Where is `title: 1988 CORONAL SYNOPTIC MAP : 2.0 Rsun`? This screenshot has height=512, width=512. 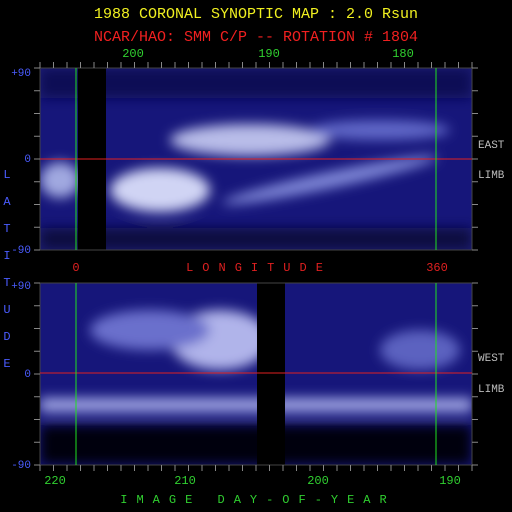 title: 1988 CORONAL SYNOPTIC MAP : 2.0 Rsun is located at coordinates (256, 14).